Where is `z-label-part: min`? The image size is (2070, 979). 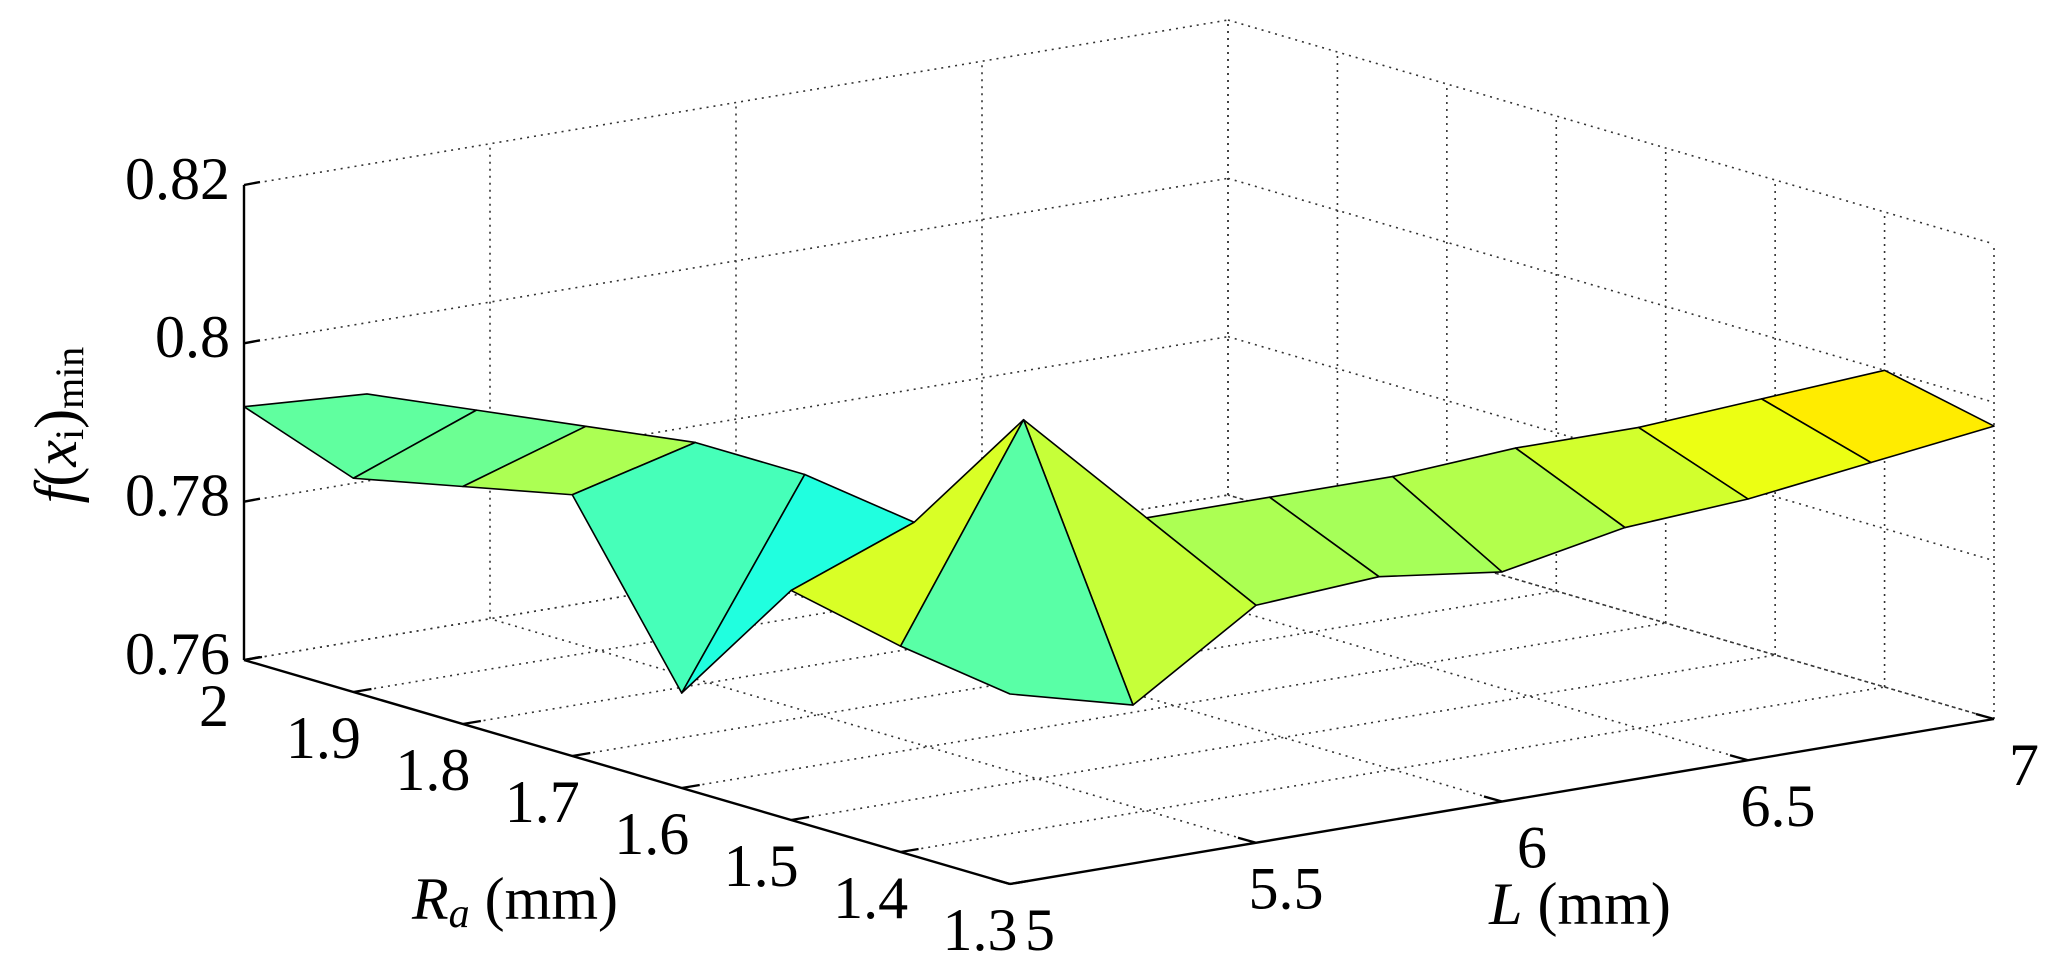
z-label-part: min is located at coordinates (69, 378).